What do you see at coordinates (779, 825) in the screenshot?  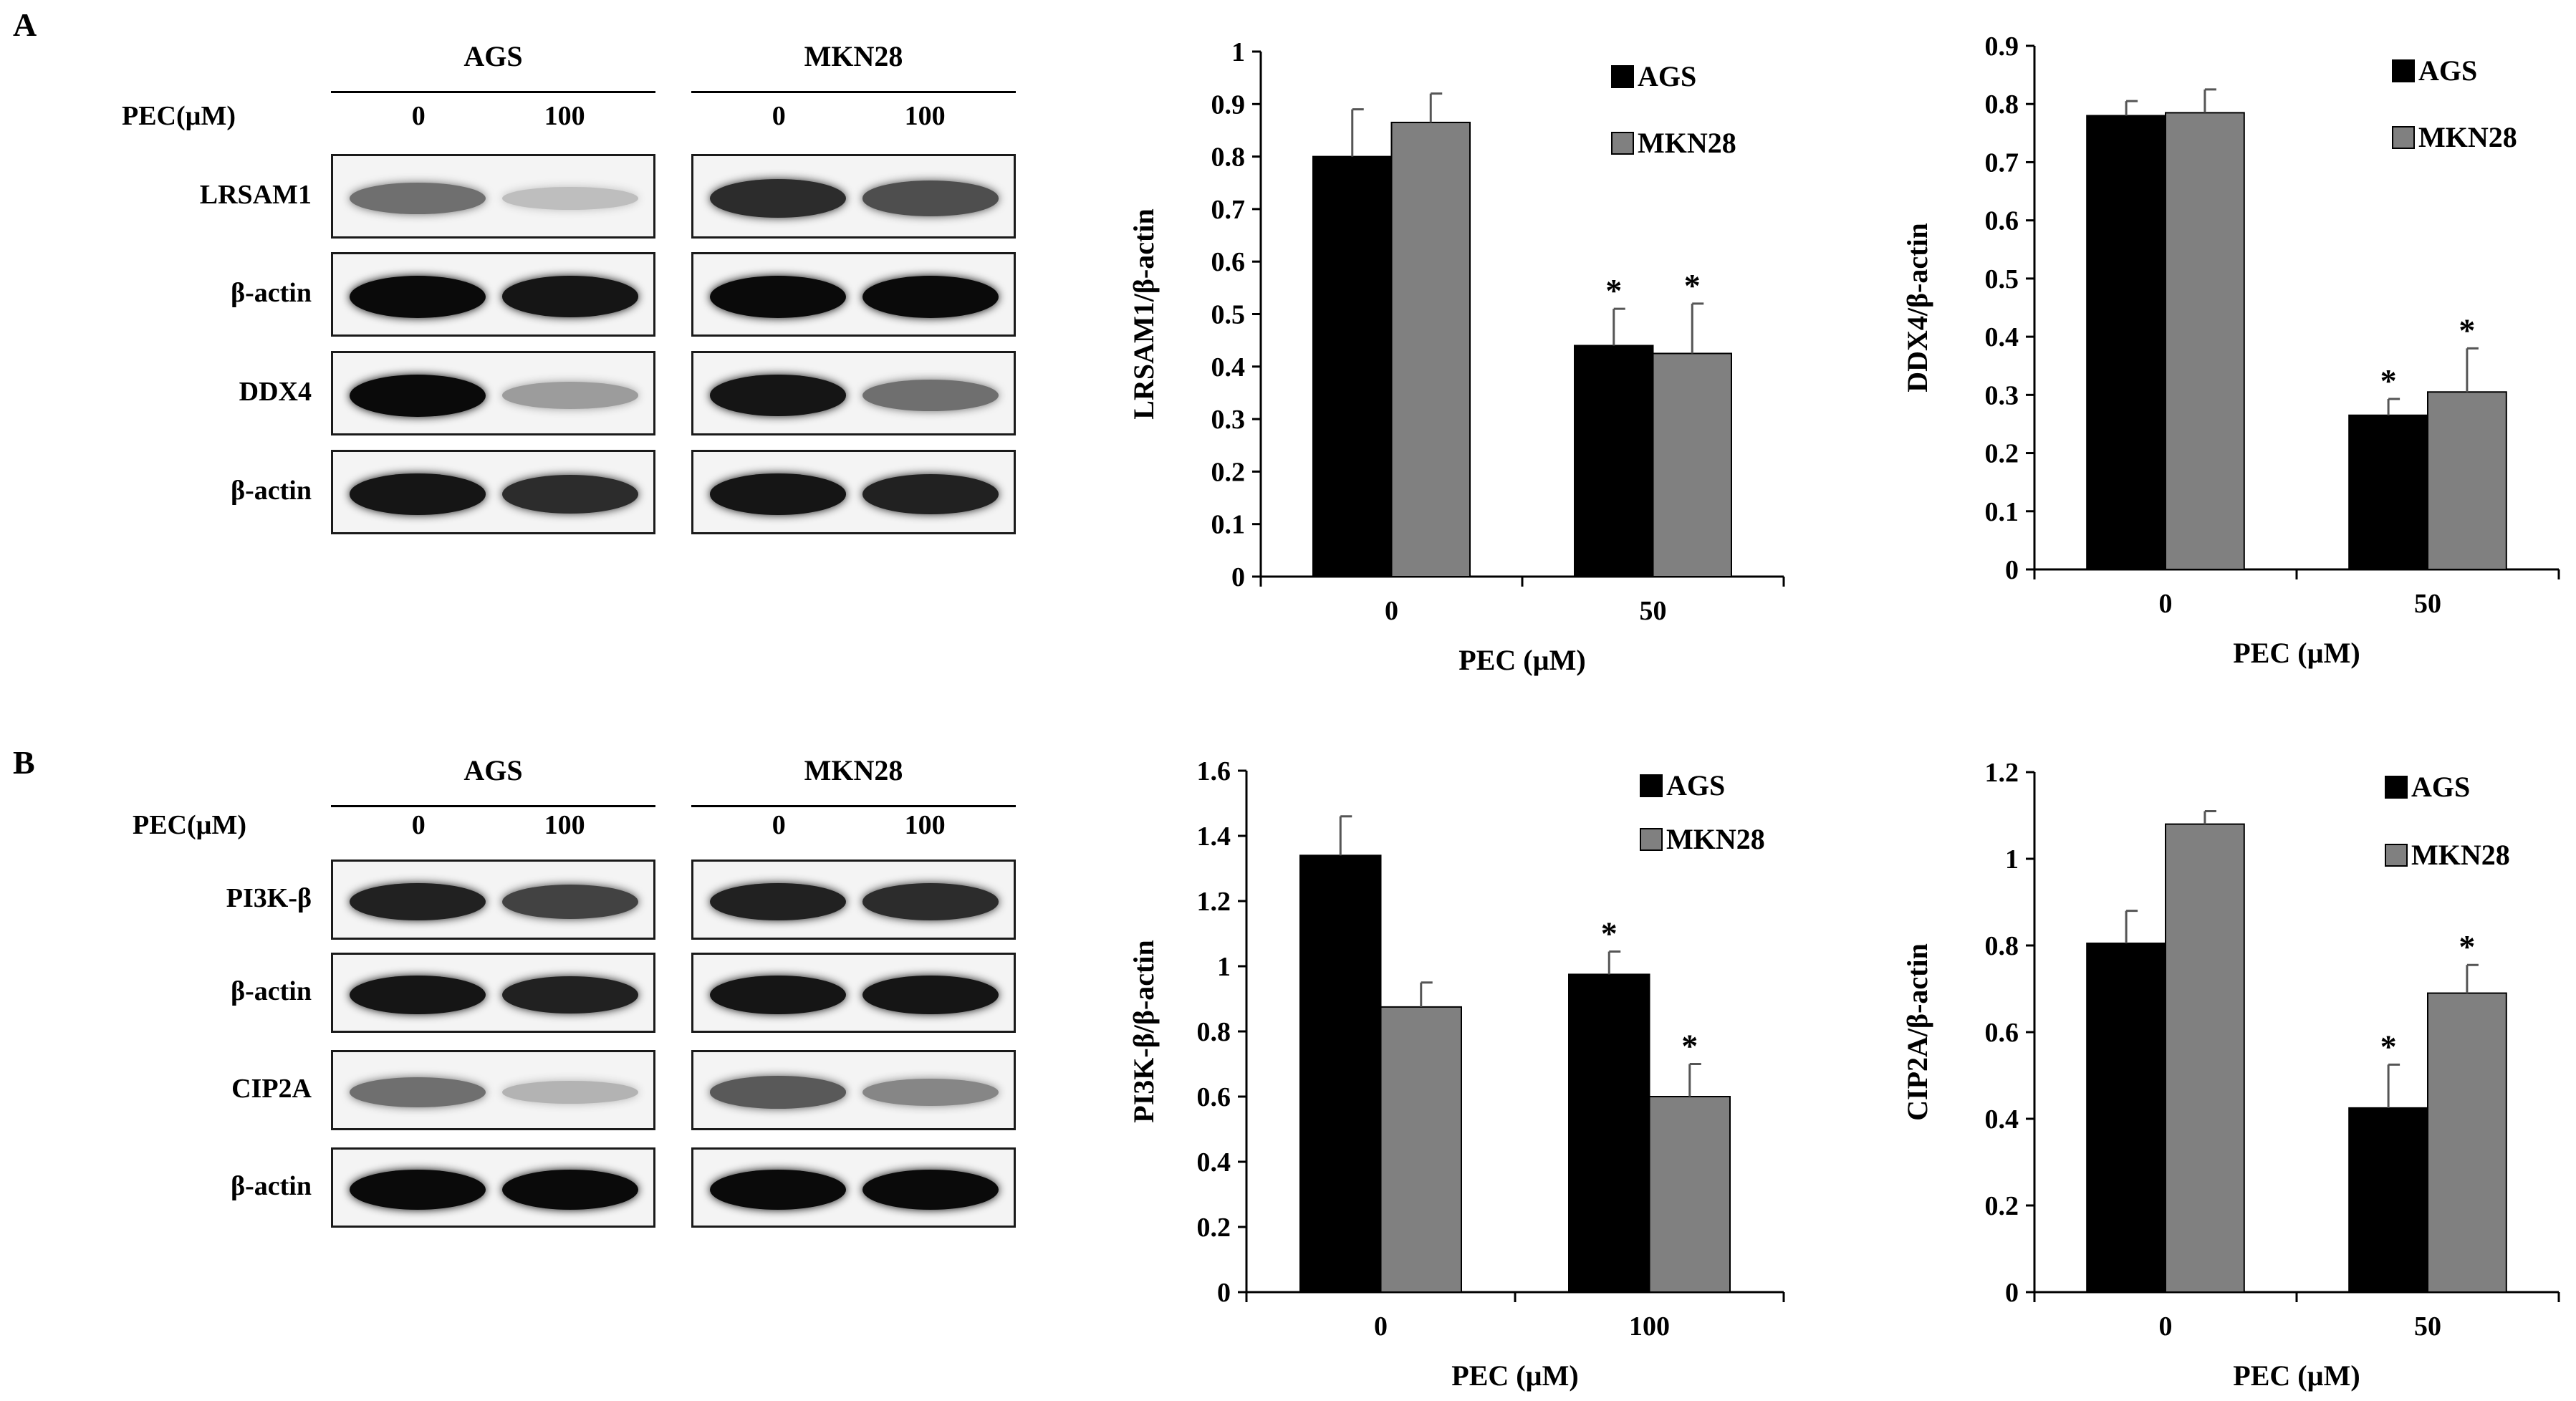 I see `dose-label: 0` at bounding box center [779, 825].